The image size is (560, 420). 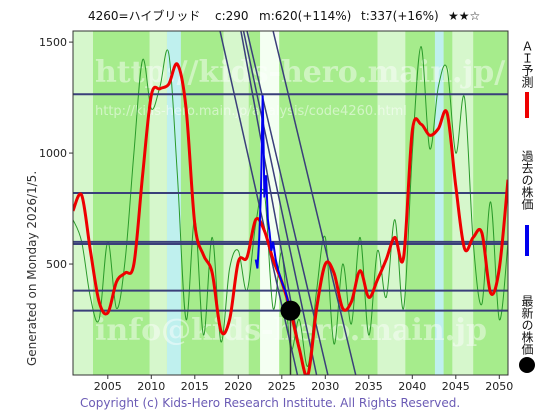 I want to click on legend-past-label: 過去の株価, so click(x=527, y=180).